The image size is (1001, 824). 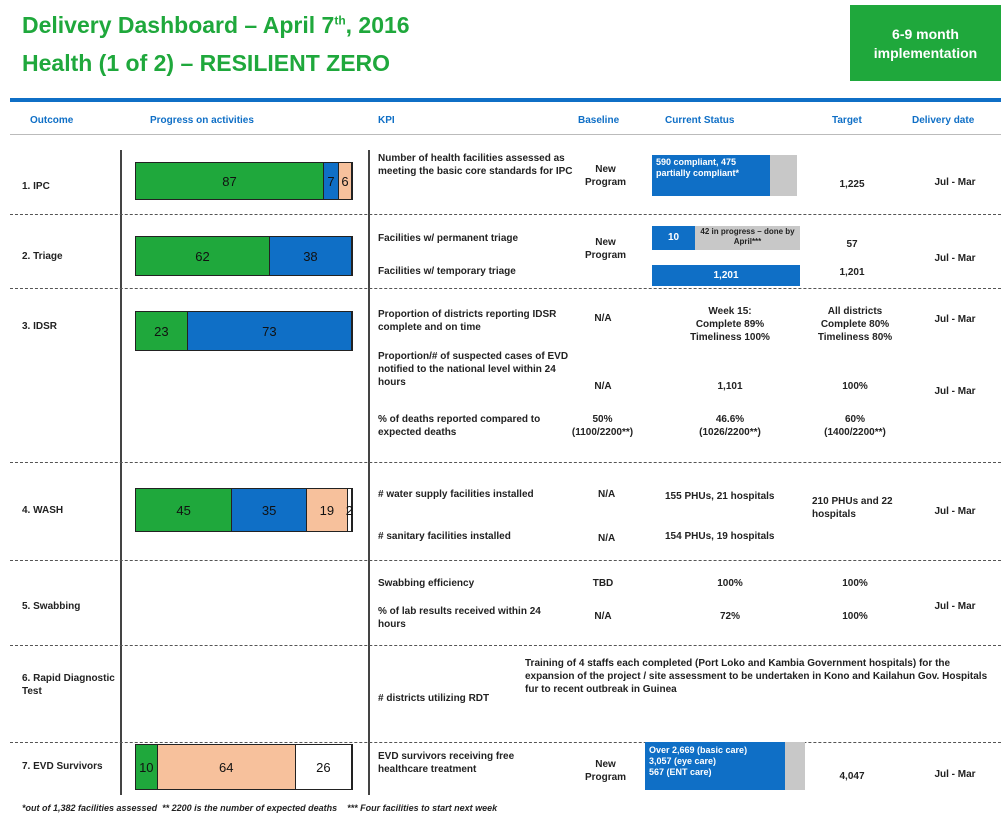 What do you see at coordinates (42, 256) in the screenshot?
I see `cell-text: 2. Triage` at bounding box center [42, 256].